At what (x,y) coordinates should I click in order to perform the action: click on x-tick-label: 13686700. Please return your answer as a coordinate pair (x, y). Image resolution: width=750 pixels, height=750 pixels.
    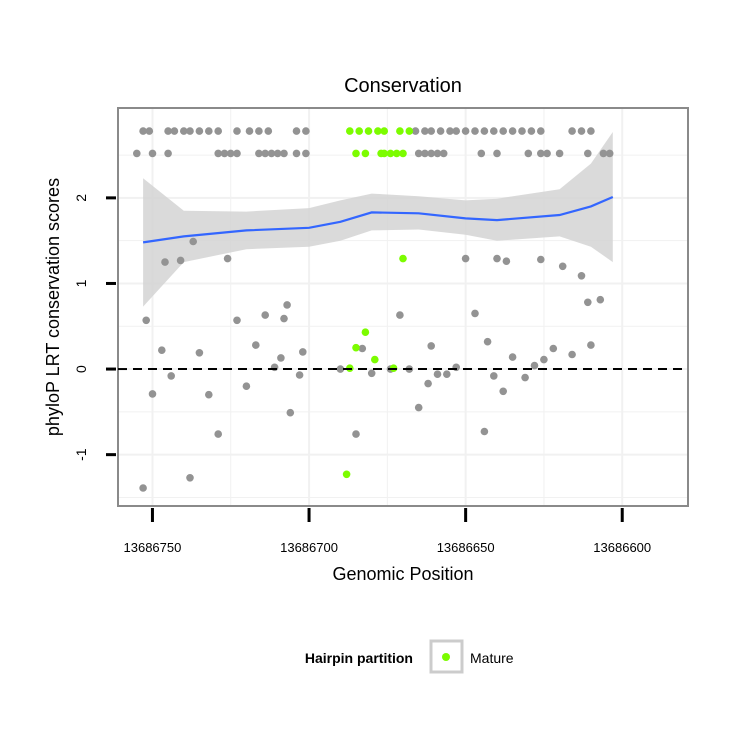
    Looking at the image, I should click on (309, 547).